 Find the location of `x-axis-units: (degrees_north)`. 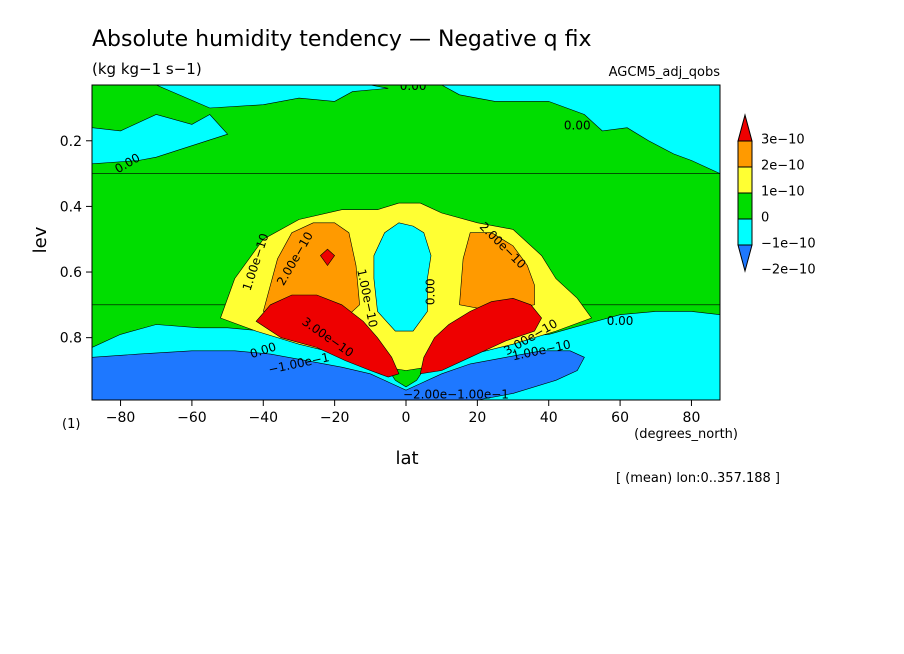

x-axis-units: (degrees_north) is located at coordinates (686, 434).